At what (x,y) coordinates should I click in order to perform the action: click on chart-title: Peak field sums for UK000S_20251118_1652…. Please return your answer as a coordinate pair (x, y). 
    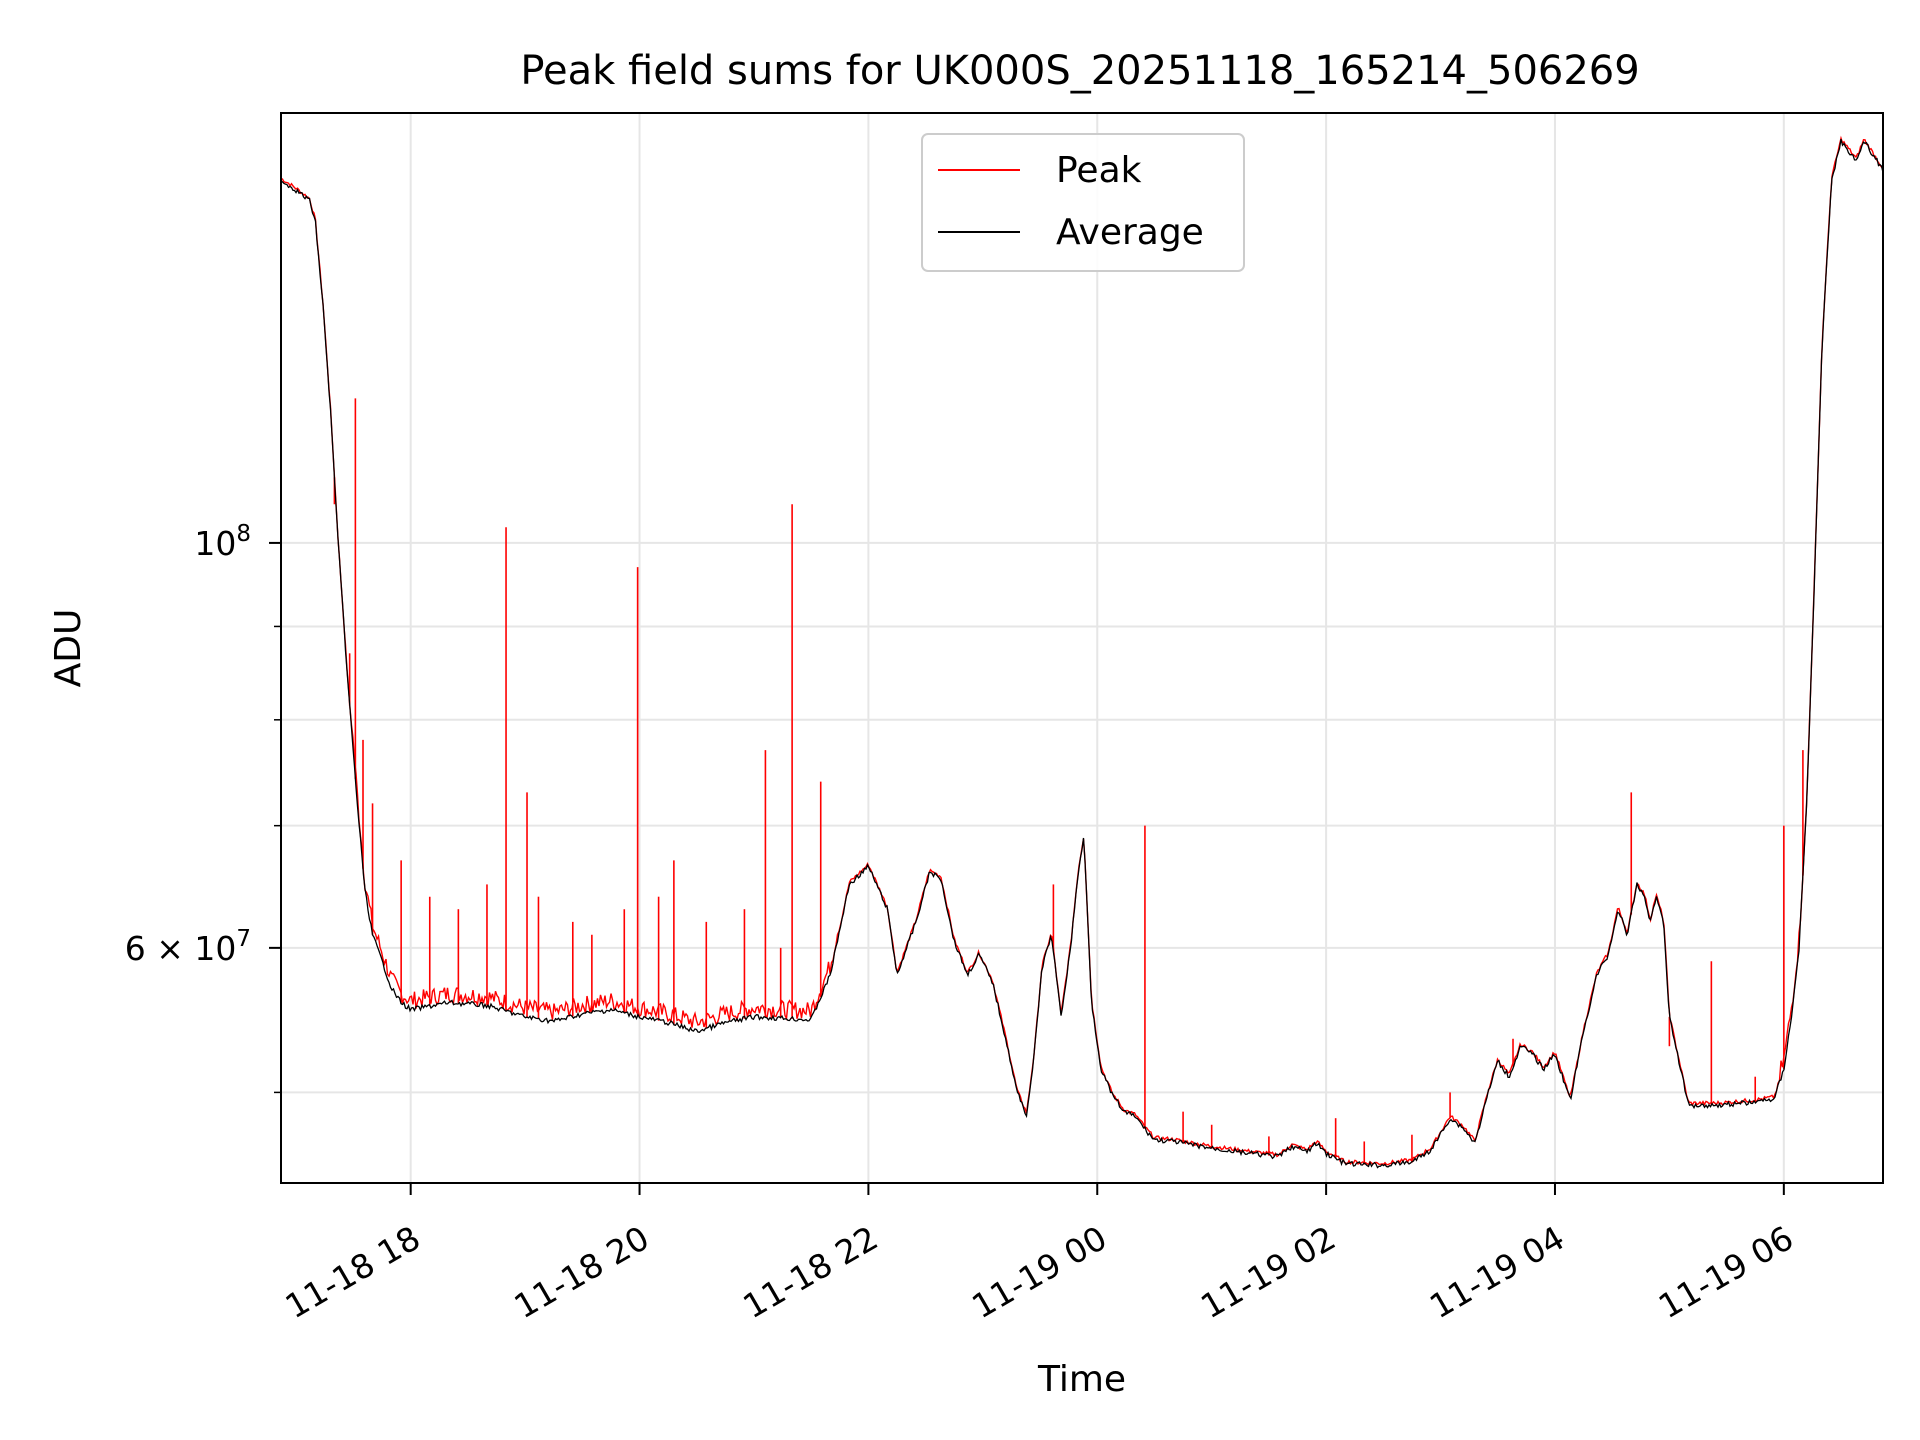
    Looking at the image, I should click on (1079, 71).